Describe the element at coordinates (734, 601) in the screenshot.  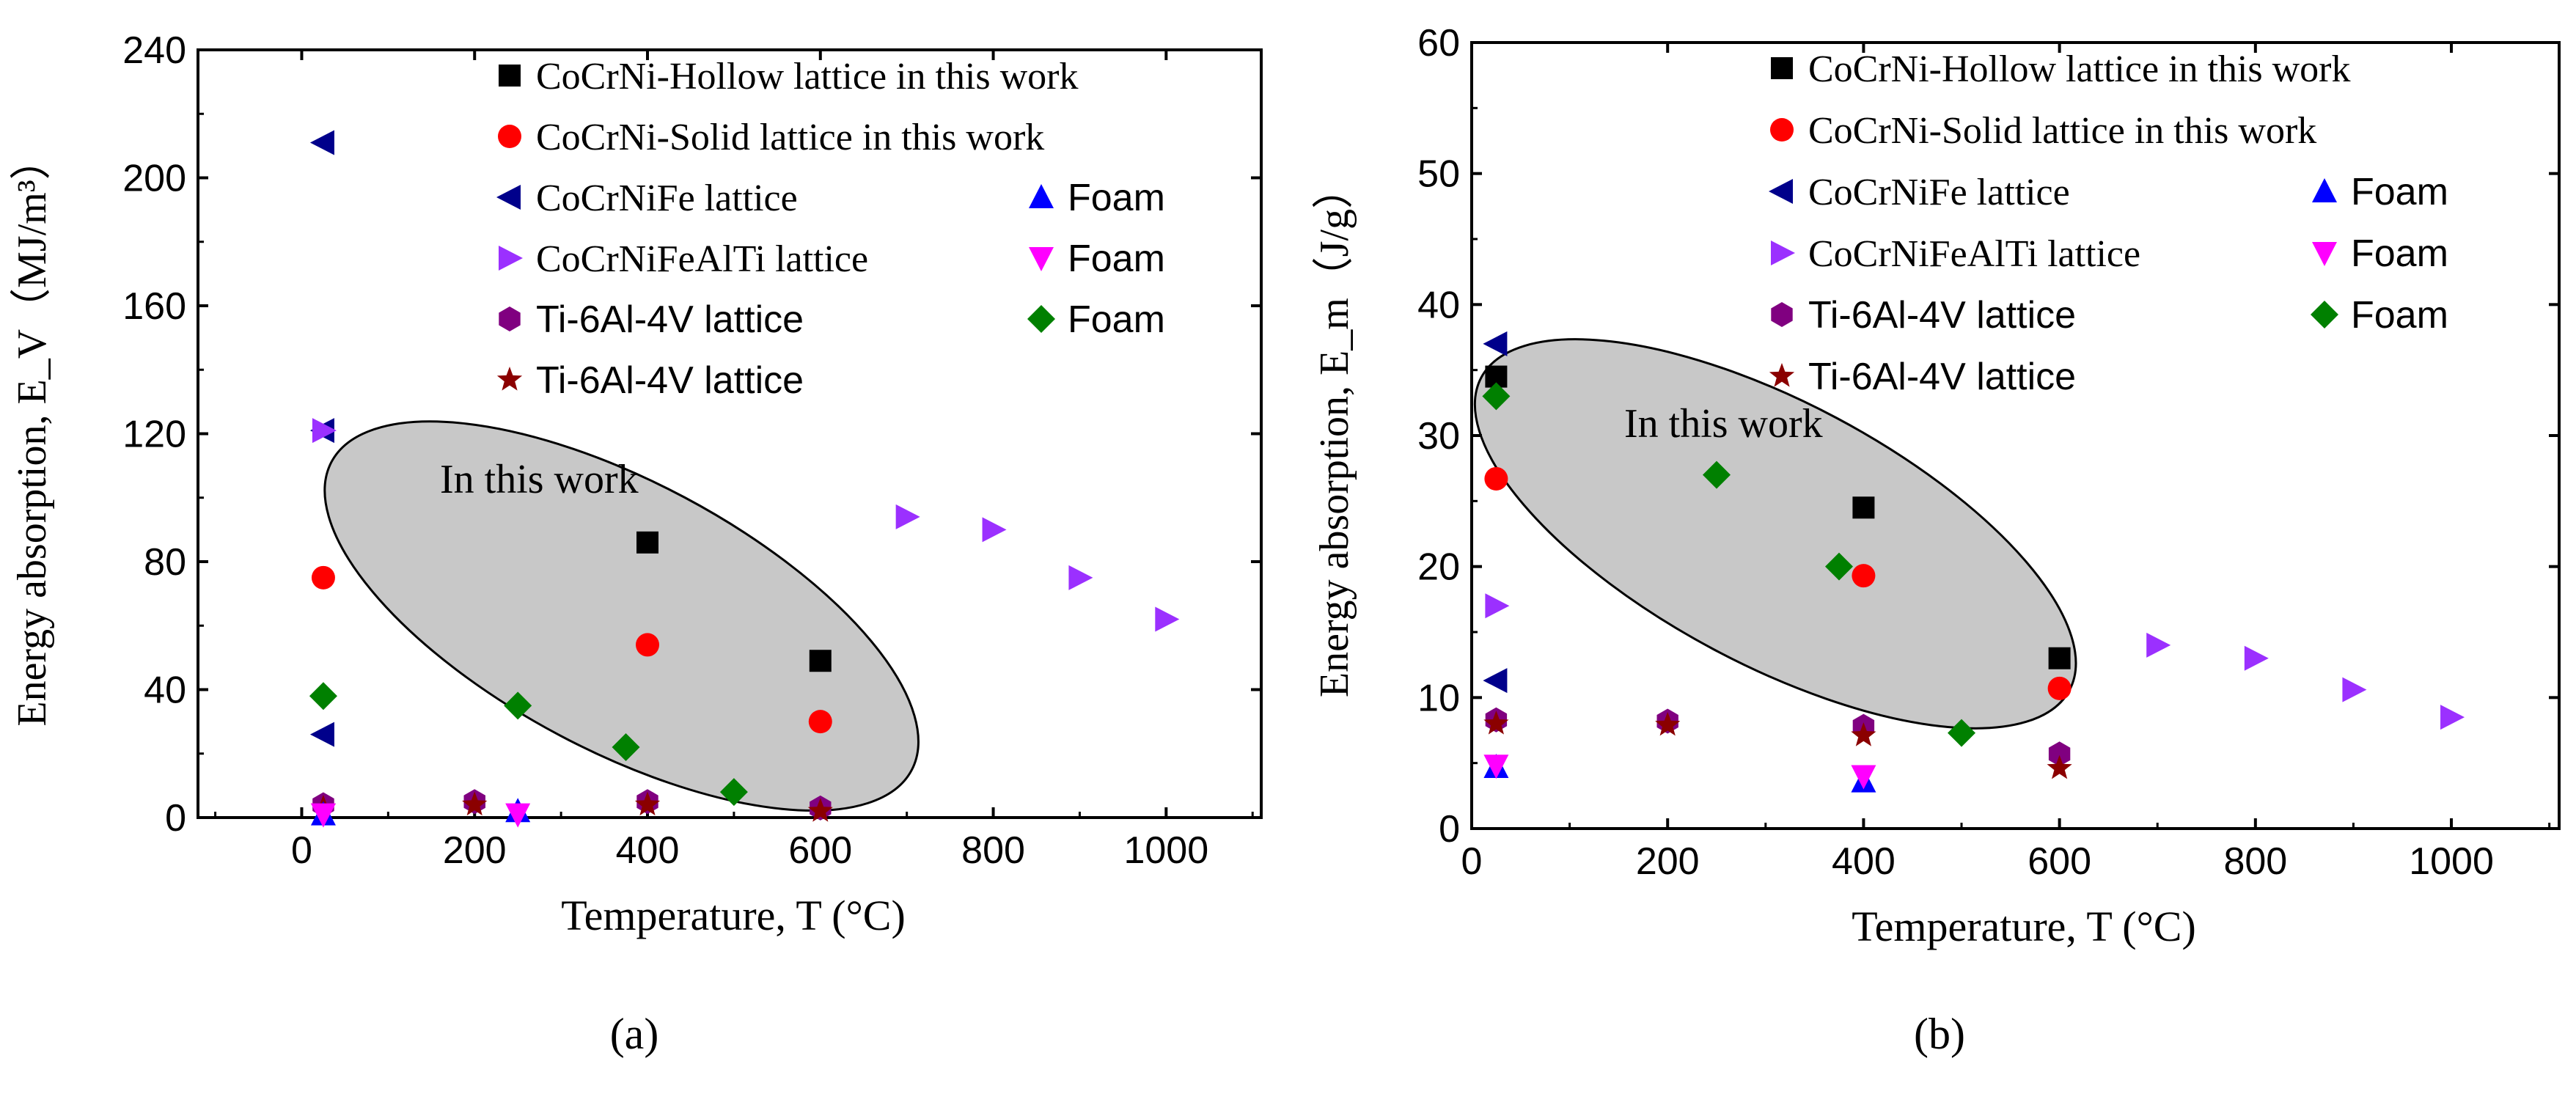
I see `series-square` at that location.